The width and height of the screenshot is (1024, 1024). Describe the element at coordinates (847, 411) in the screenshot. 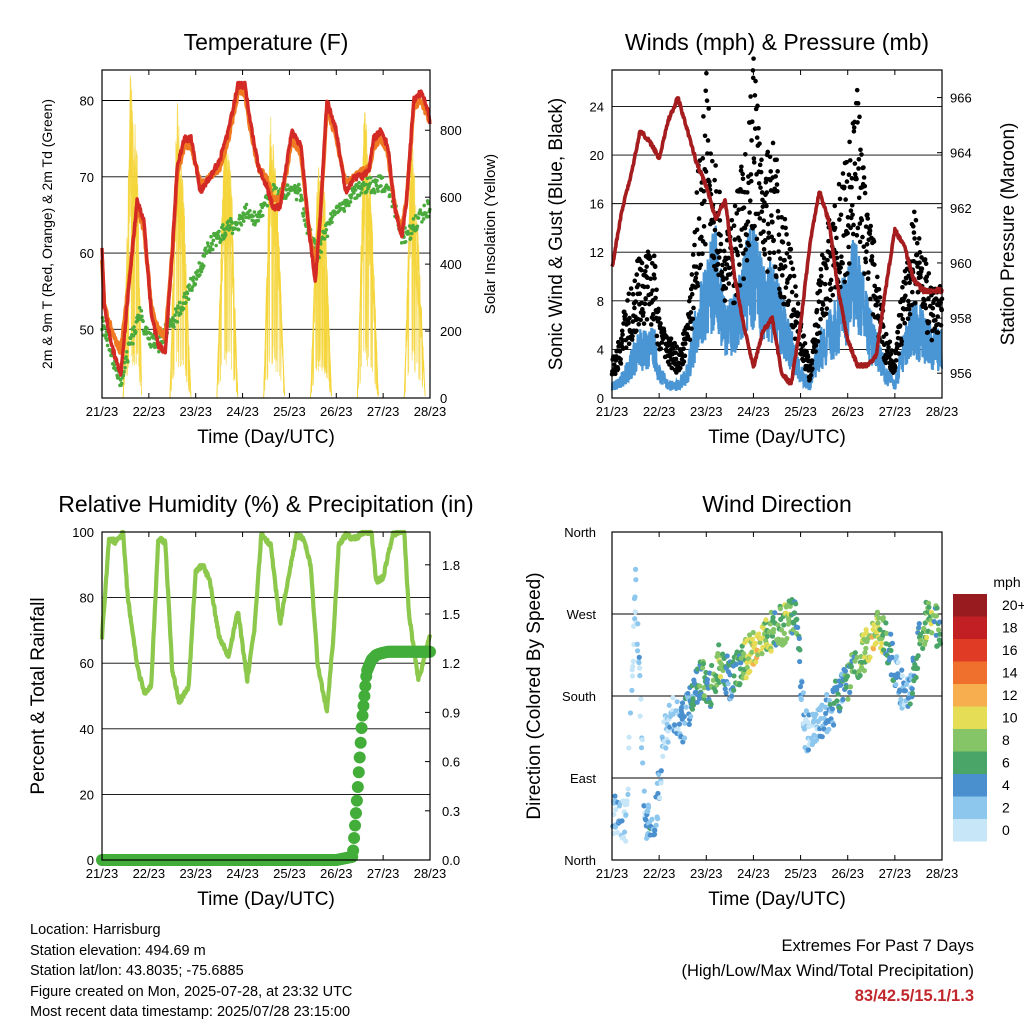

I see `x-tick-label: 26/23` at that location.